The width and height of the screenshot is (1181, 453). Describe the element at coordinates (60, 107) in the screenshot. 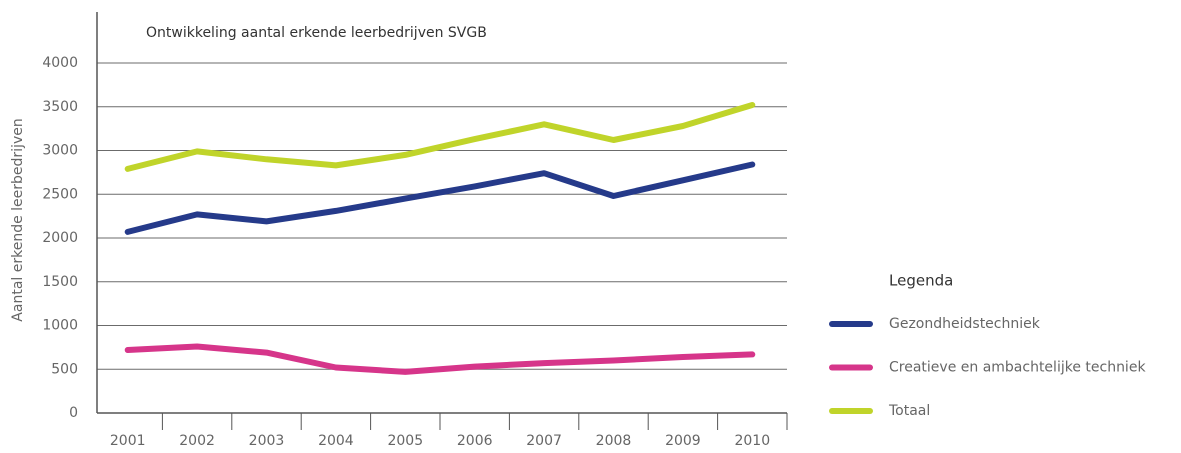

I see `y-tick-label: 3500` at that location.